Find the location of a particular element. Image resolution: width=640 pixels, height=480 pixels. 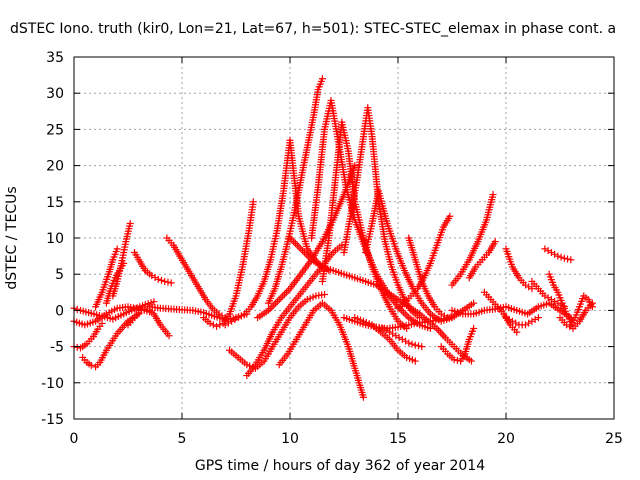

y-tick-label: 10 is located at coordinates (55, 239).